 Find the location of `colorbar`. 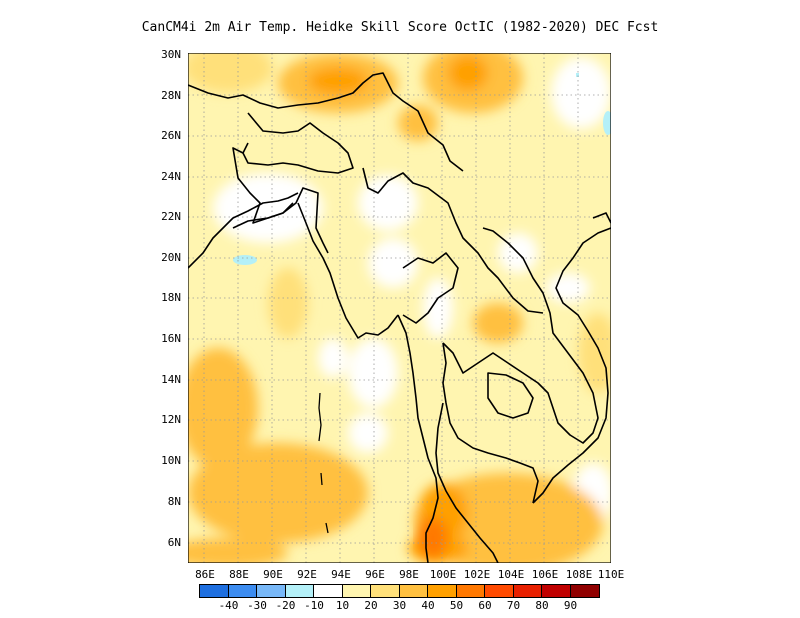

colorbar is located at coordinates (399, 591).